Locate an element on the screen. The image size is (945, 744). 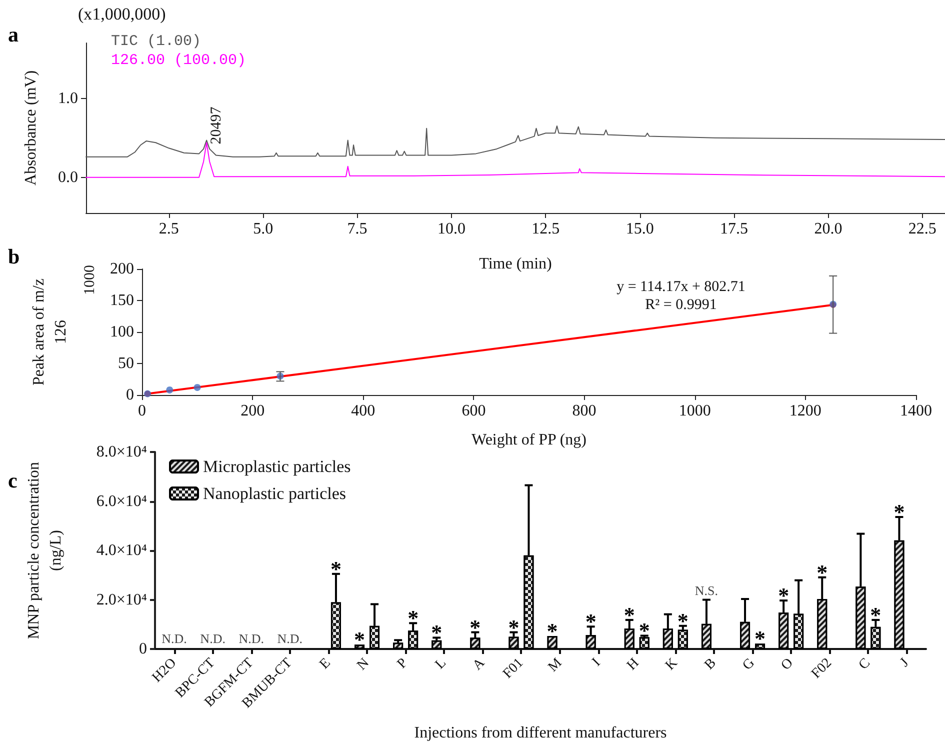
x-tick-label: J is located at coordinates (905, 662).